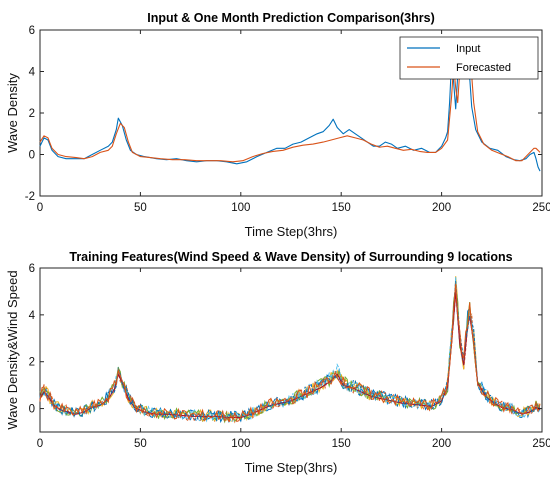 The height and width of the screenshot is (490, 550). Describe the element at coordinates (32, 410) in the screenshot. I see `bottom-y-tick-label: 0` at that location.